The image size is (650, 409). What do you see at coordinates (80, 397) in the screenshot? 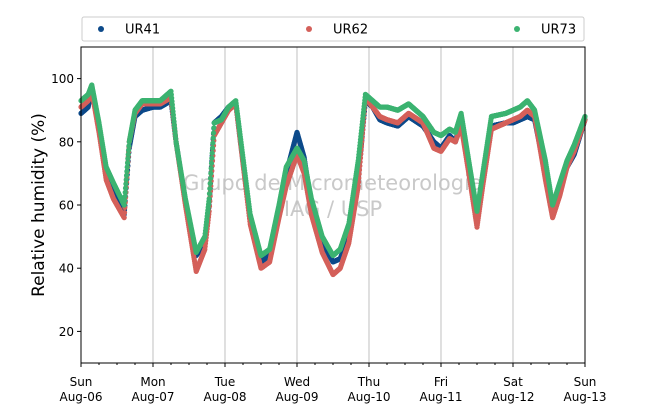
I see `x-tick-label-date-0: Aug-06` at bounding box center [80, 397].